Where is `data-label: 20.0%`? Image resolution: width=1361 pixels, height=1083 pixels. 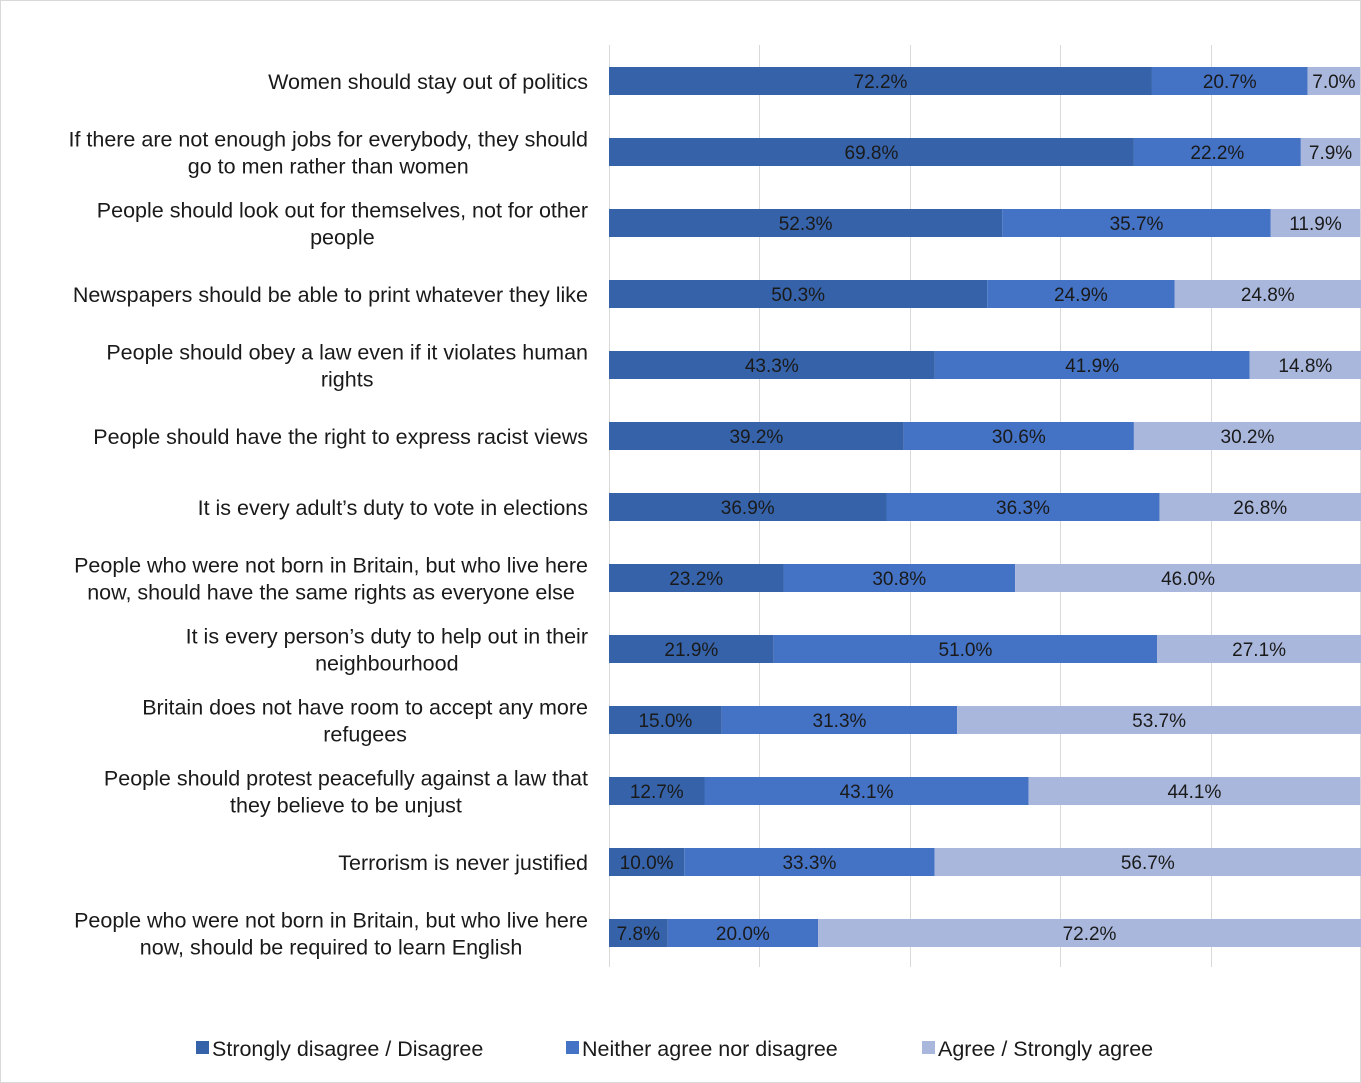
data-label: 20.0% is located at coordinates (743, 934).